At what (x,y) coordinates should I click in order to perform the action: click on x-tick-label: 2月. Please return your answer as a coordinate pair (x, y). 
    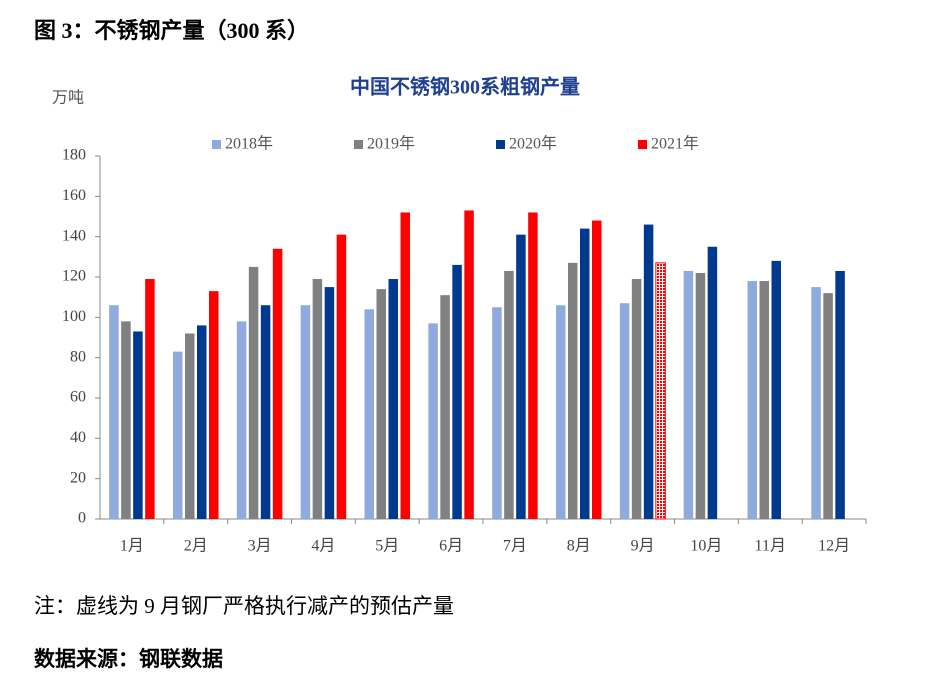
    Looking at the image, I should click on (196, 546).